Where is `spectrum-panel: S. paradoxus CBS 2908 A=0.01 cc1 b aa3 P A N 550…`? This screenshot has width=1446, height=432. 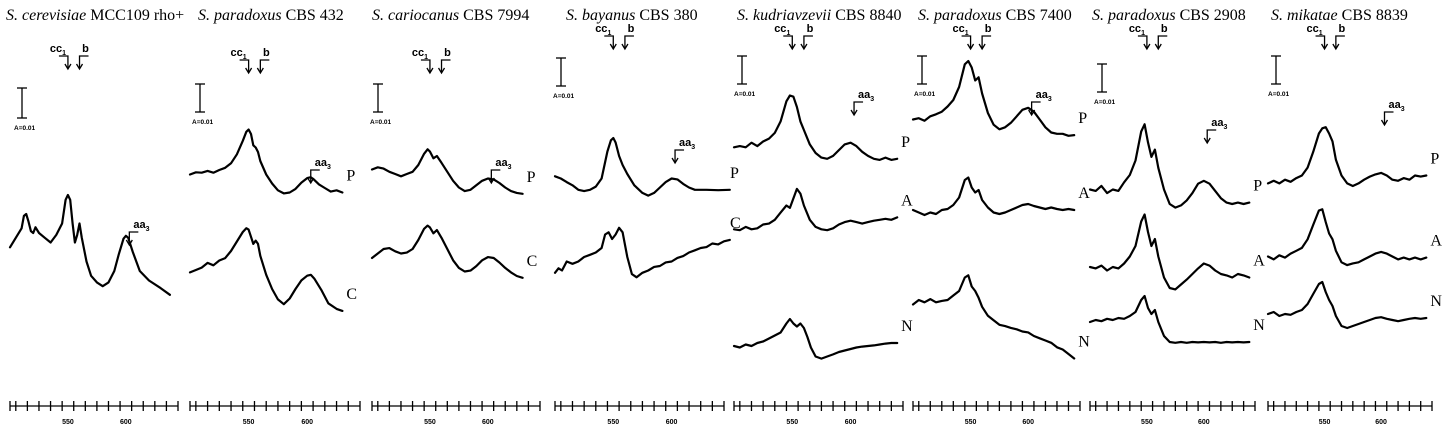
spectrum-panel: S. paradoxus CBS 2908 A=0.01 cc1 b aa3 P A N 550… is located at coordinates (1176, 216).